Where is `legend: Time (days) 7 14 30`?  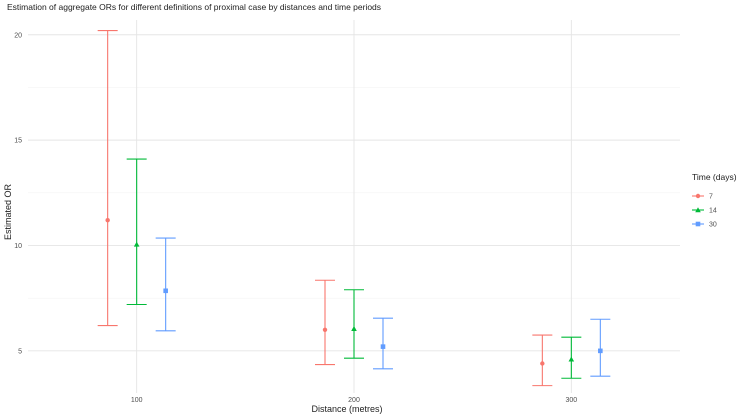 legend: Time (days) 7 14 30 is located at coordinates (714, 200).